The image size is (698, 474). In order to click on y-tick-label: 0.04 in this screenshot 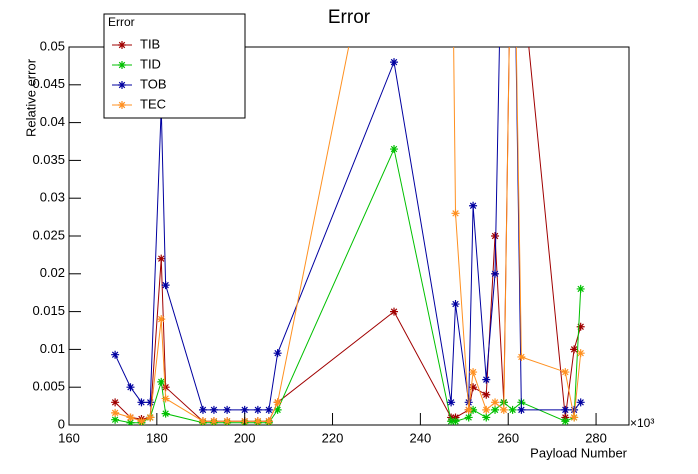, I will do `click(52, 121)`.